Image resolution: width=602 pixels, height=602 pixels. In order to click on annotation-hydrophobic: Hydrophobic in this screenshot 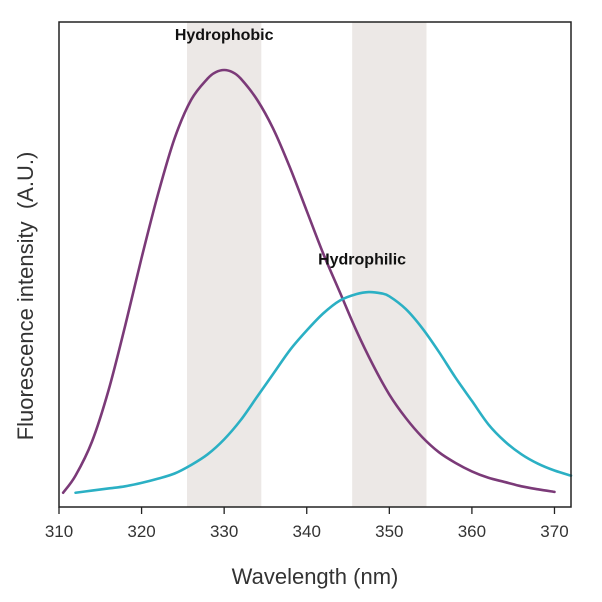, I will do `click(224, 35)`.